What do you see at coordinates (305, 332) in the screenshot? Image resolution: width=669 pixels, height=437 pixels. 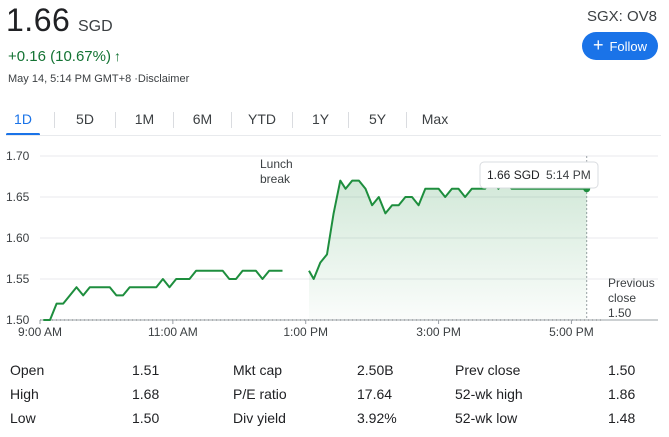 I see `x-tick-label: 1:00 PM` at bounding box center [305, 332].